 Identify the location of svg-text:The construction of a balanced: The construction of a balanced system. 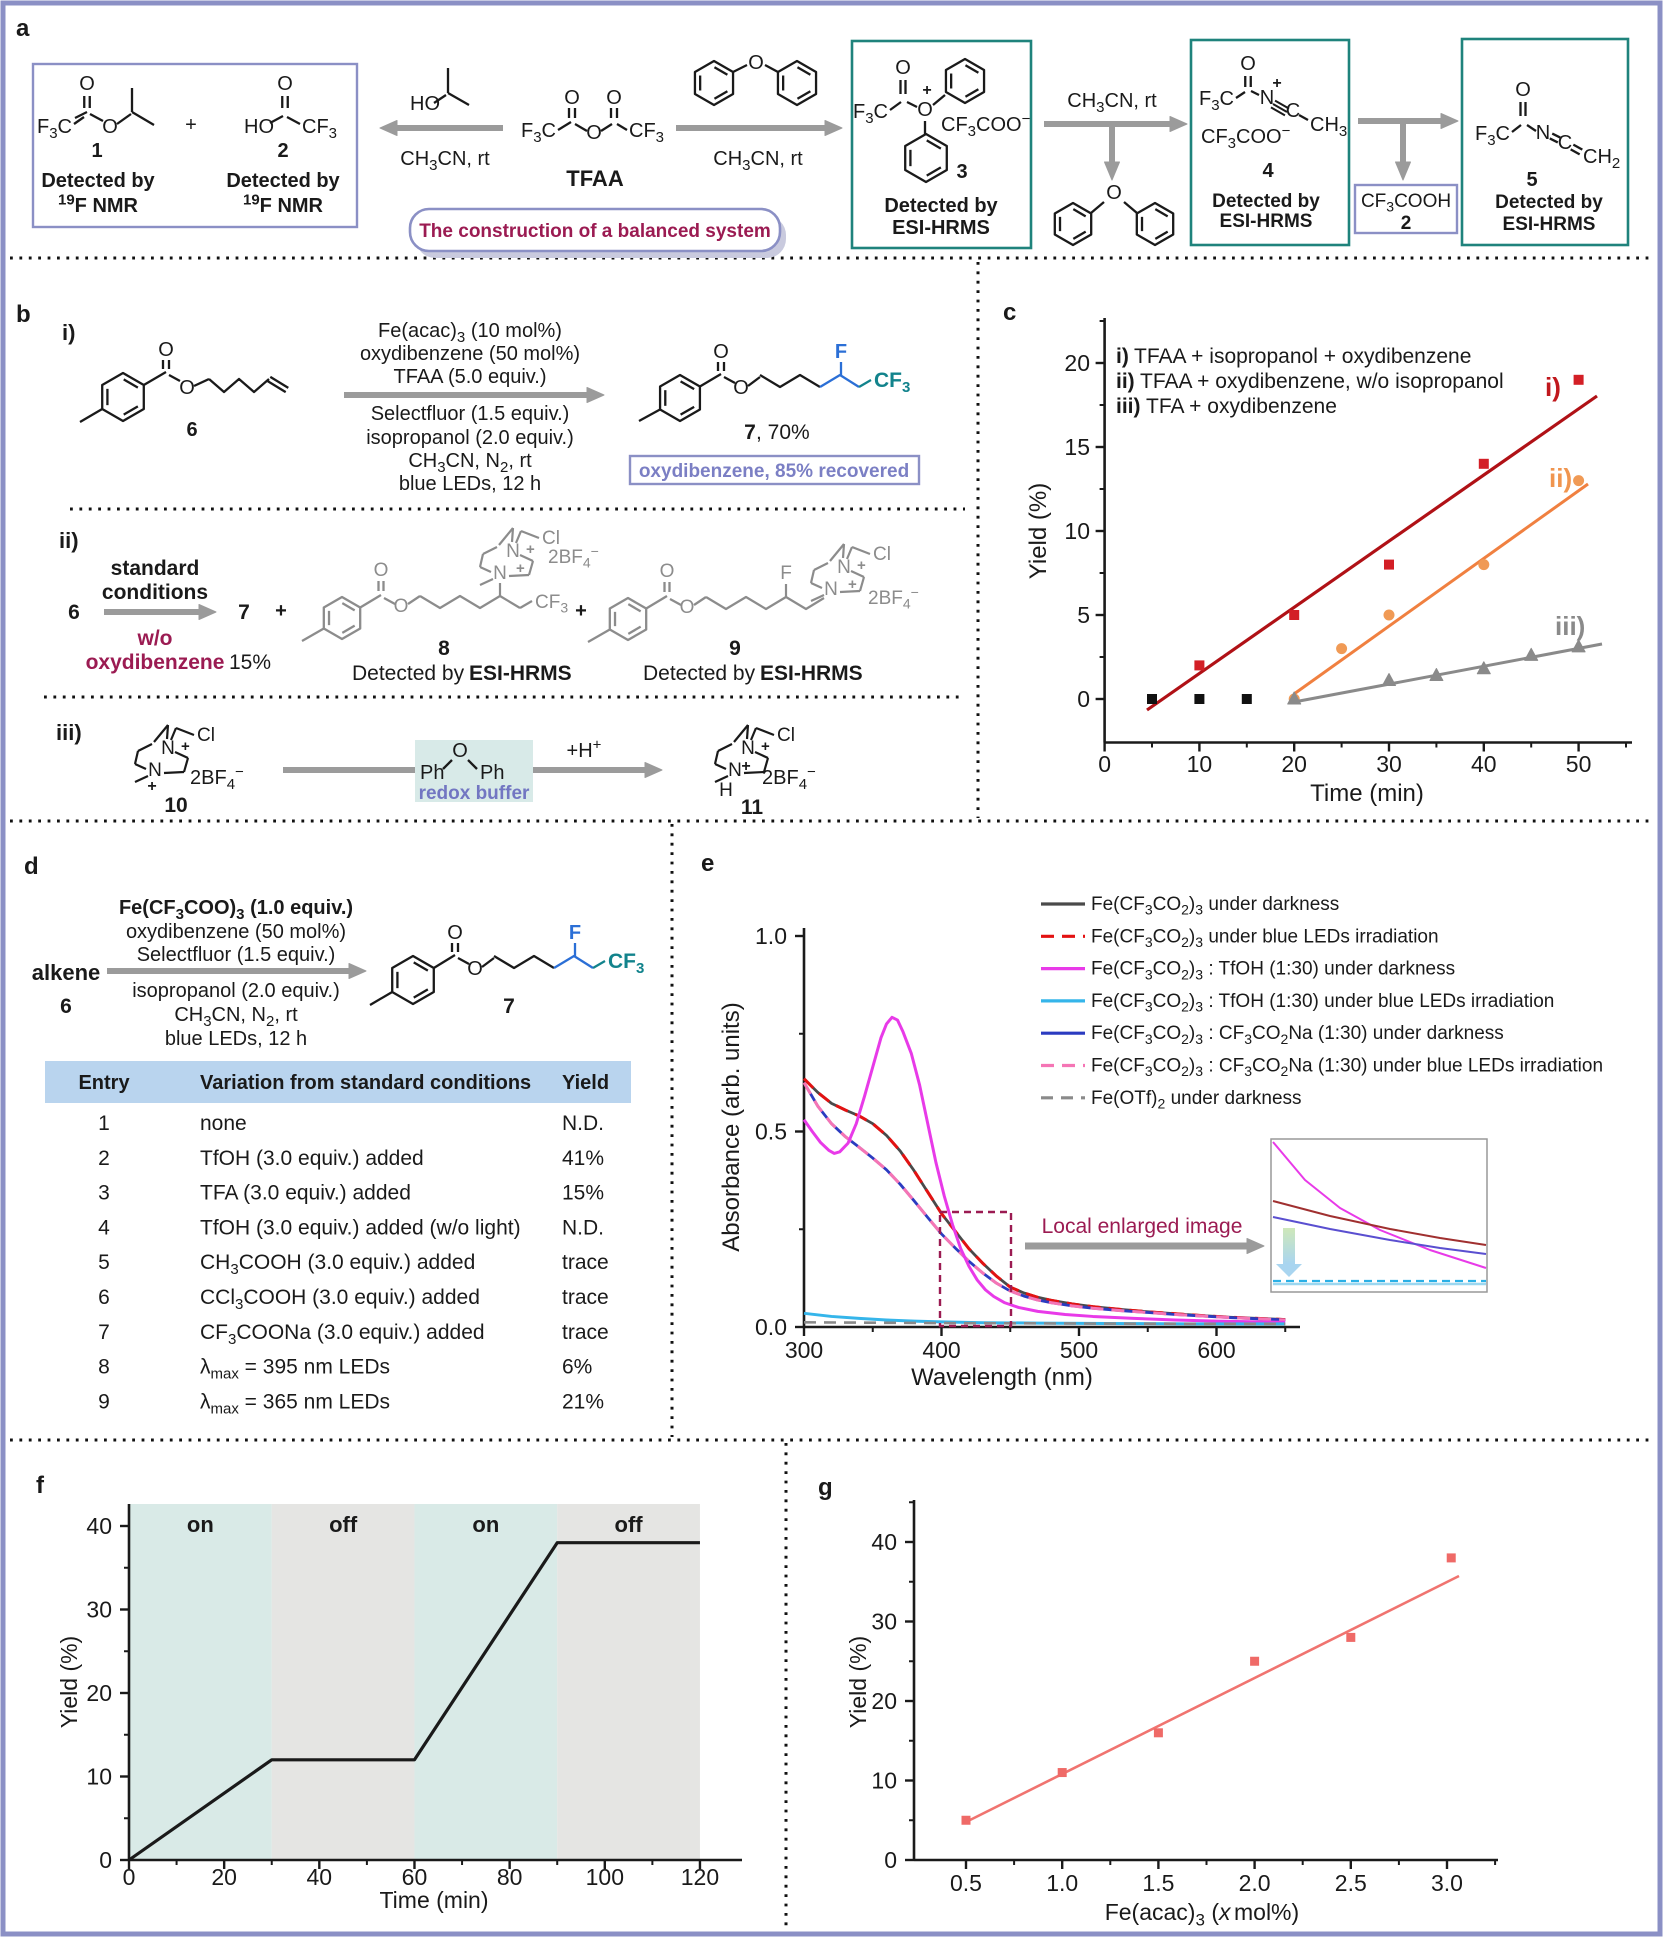
(595, 231).